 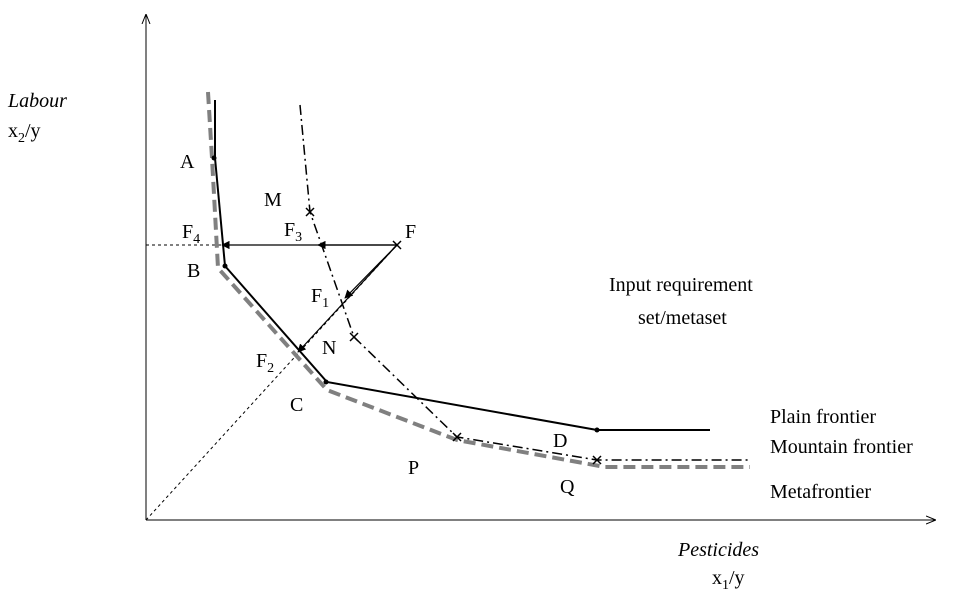 What do you see at coordinates (193, 271) in the screenshot?
I see `point-label: B` at bounding box center [193, 271].